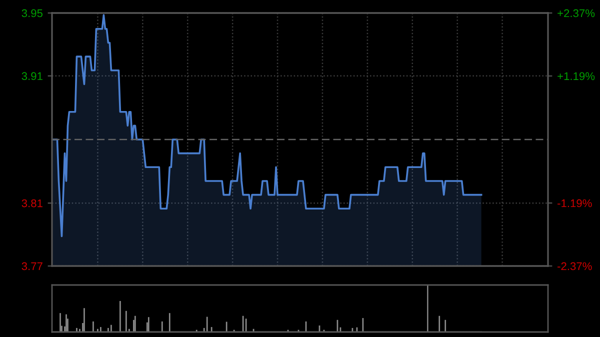  Describe the element at coordinates (32, 76) in the screenshot. I see `y-tick-label: 3.91` at that location.